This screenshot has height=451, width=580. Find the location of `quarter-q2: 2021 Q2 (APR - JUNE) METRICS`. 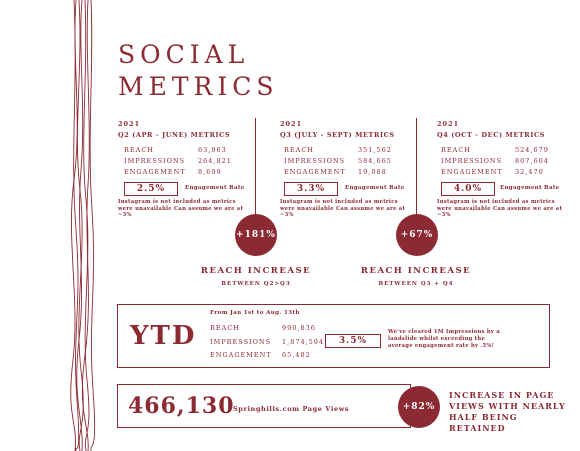

quarter-q2: 2021 Q2 (APR - JUNE) METRICS is located at coordinates (188, 129).